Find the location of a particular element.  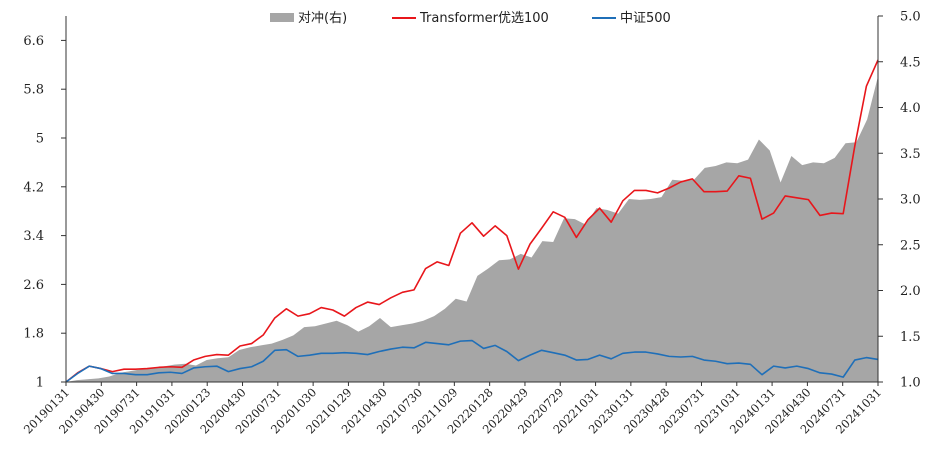

right-axis-tick-label: 2.0 is located at coordinates (910, 291).